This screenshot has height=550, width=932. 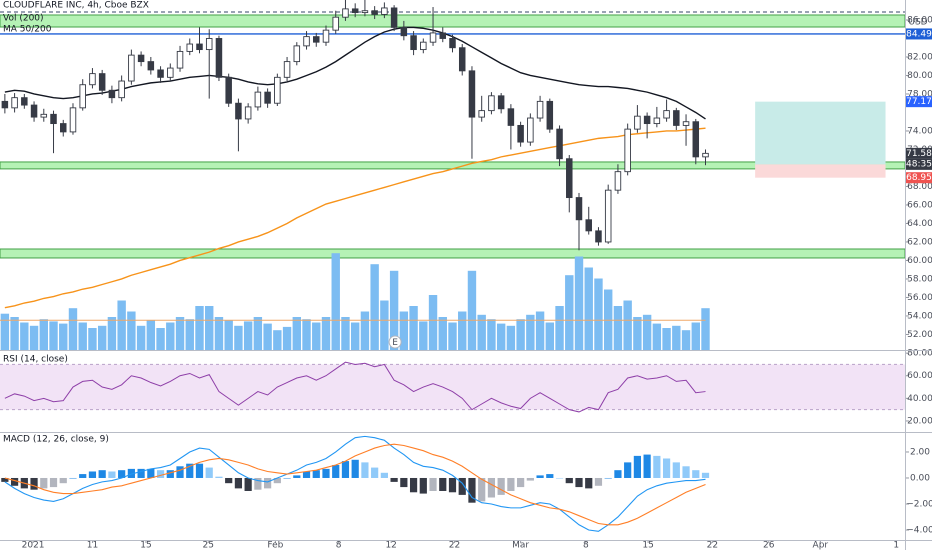 What do you see at coordinates (919, 316) in the screenshot?
I see `y-tick-label: 54.00` at bounding box center [919, 316].